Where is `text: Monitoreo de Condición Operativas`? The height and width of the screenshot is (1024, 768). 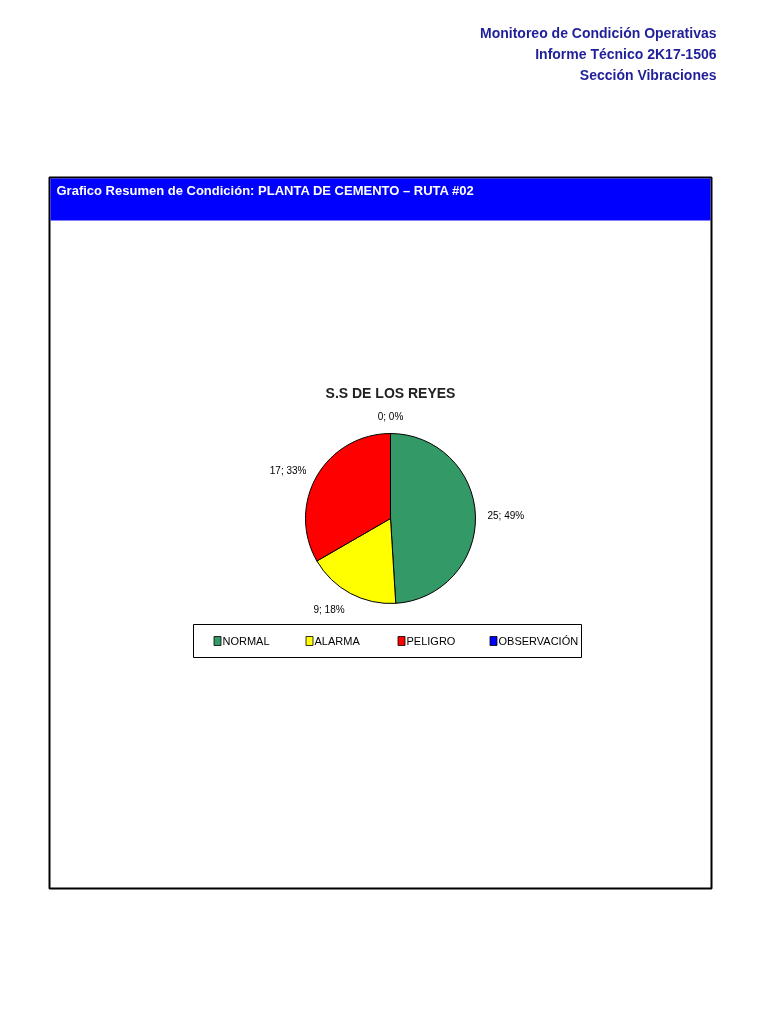
text: Monitoreo de Condición Operativas is located at coordinates (598, 32).